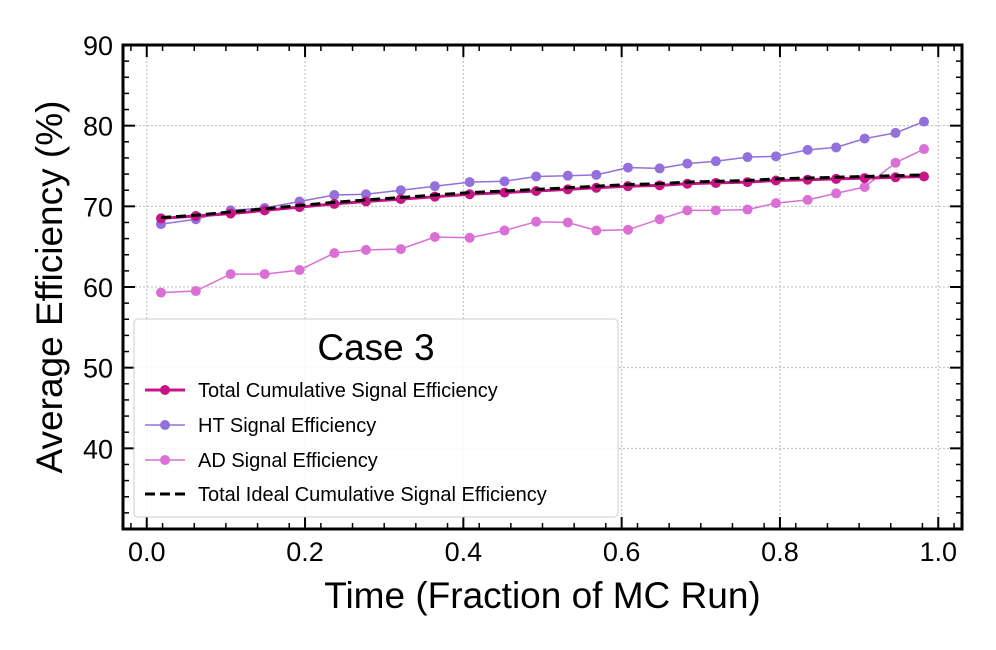  I want to click on series-line, so click(542, 196).